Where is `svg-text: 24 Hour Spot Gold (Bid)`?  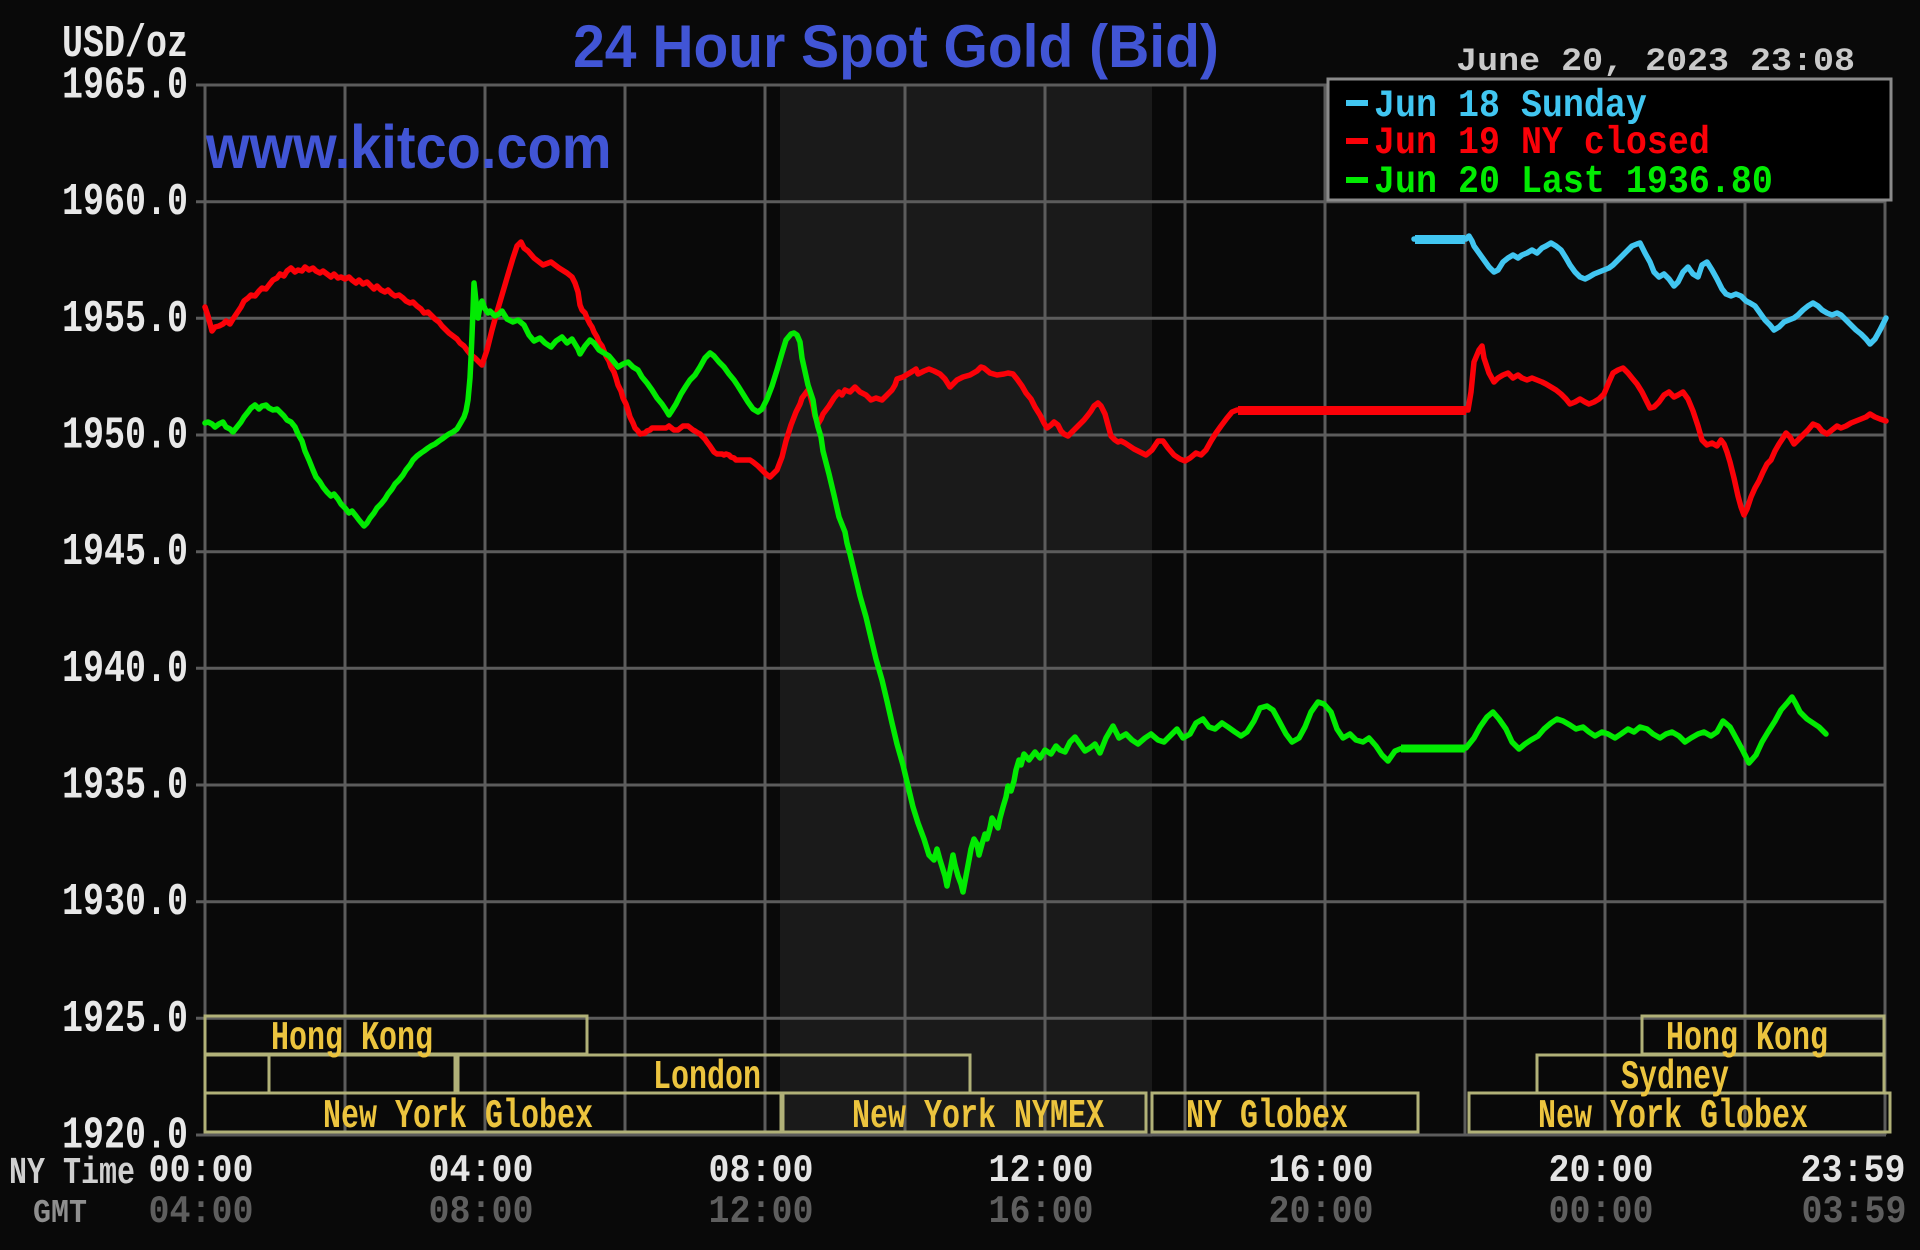
svg-text: 24 Hour Spot Gold (Bid) is located at coordinates (896, 47).